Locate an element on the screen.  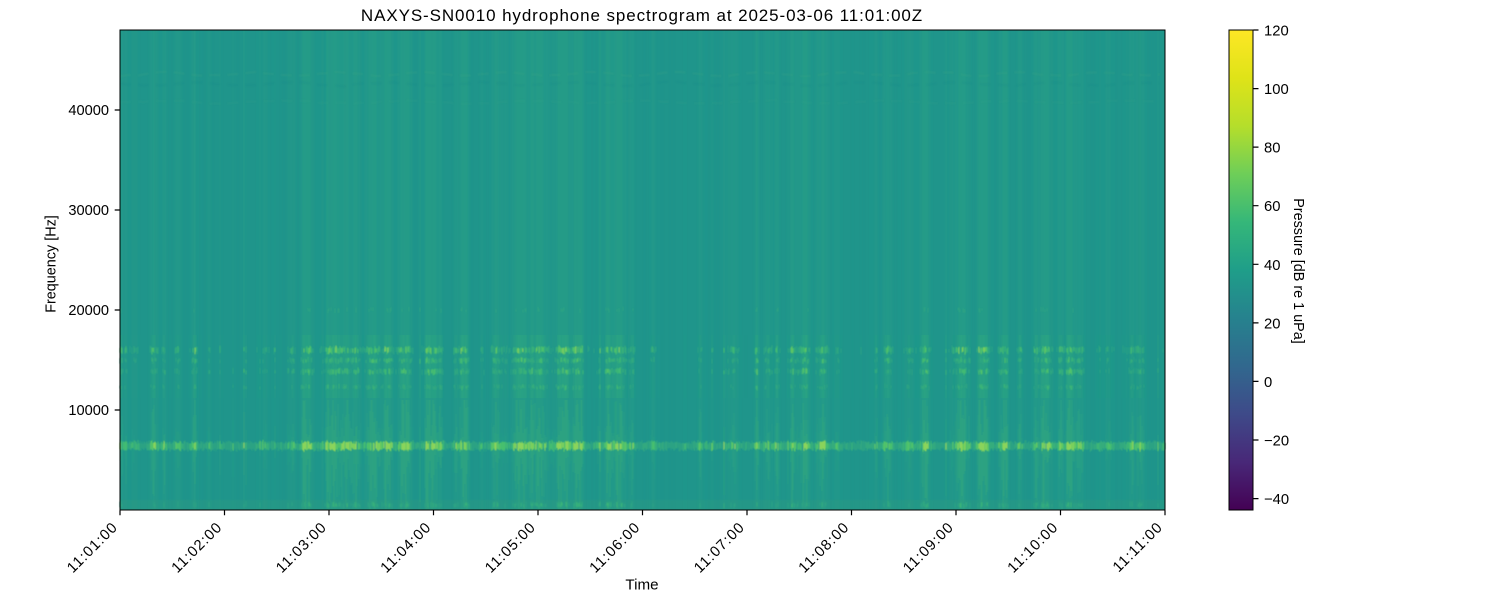
svg-text: 30000 is located at coordinates (88, 211).